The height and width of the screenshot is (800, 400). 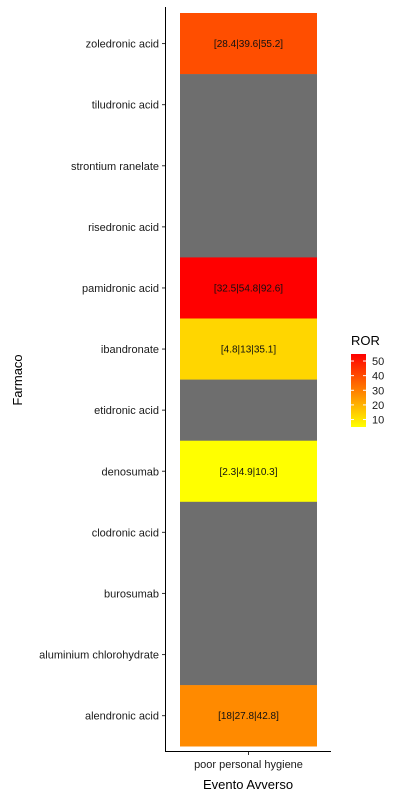 I want to click on heatmap-cell-alendronic-acid, so click(x=248, y=716).